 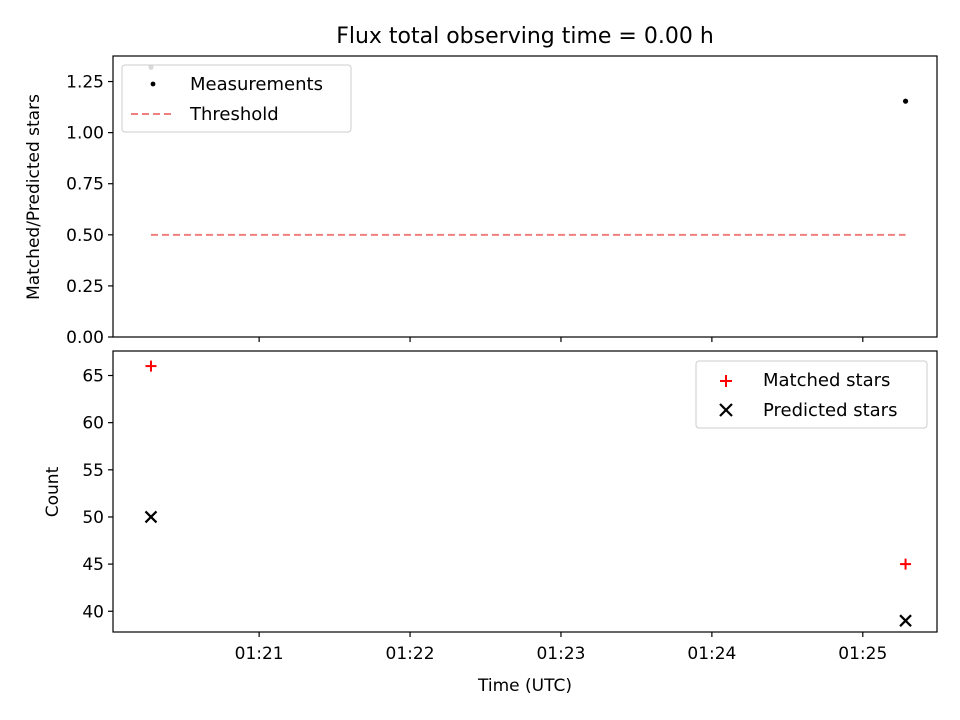 What do you see at coordinates (711, 654) in the screenshot?
I see `bottom-xtick-label: 01:24` at bounding box center [711, 654].